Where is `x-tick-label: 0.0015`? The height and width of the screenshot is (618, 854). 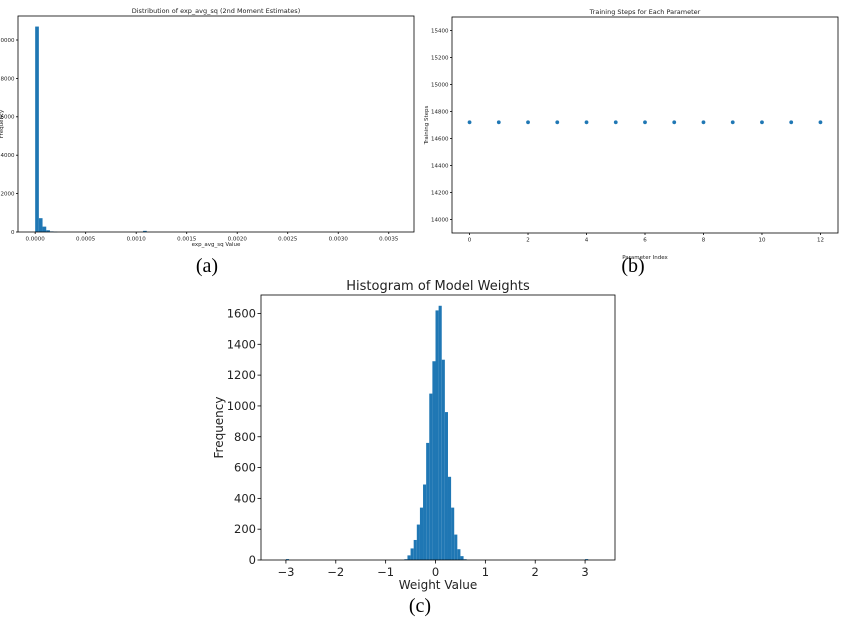 x-tick-label: 0.0015 is located at coordinates (187, 240).